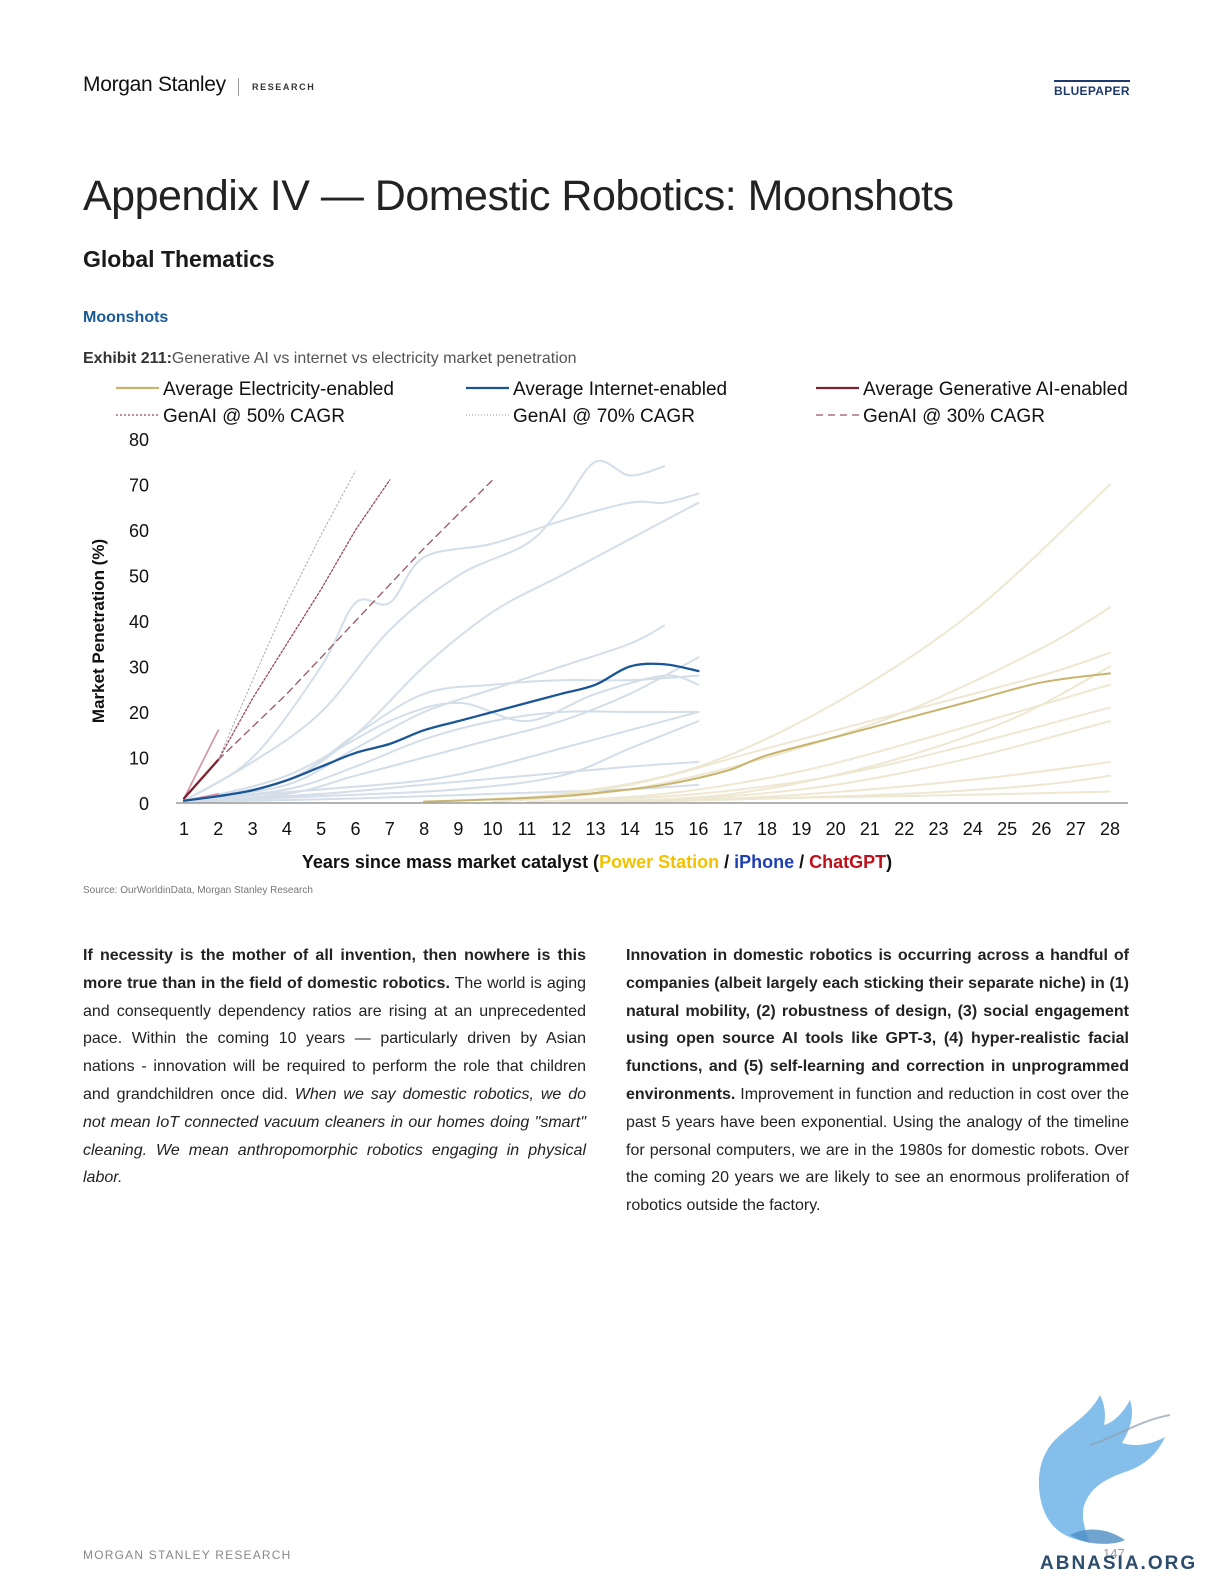  Describe the element at coordinates (1007, 829) in the screenshot. I see `x-tick-25: 25` at that location.